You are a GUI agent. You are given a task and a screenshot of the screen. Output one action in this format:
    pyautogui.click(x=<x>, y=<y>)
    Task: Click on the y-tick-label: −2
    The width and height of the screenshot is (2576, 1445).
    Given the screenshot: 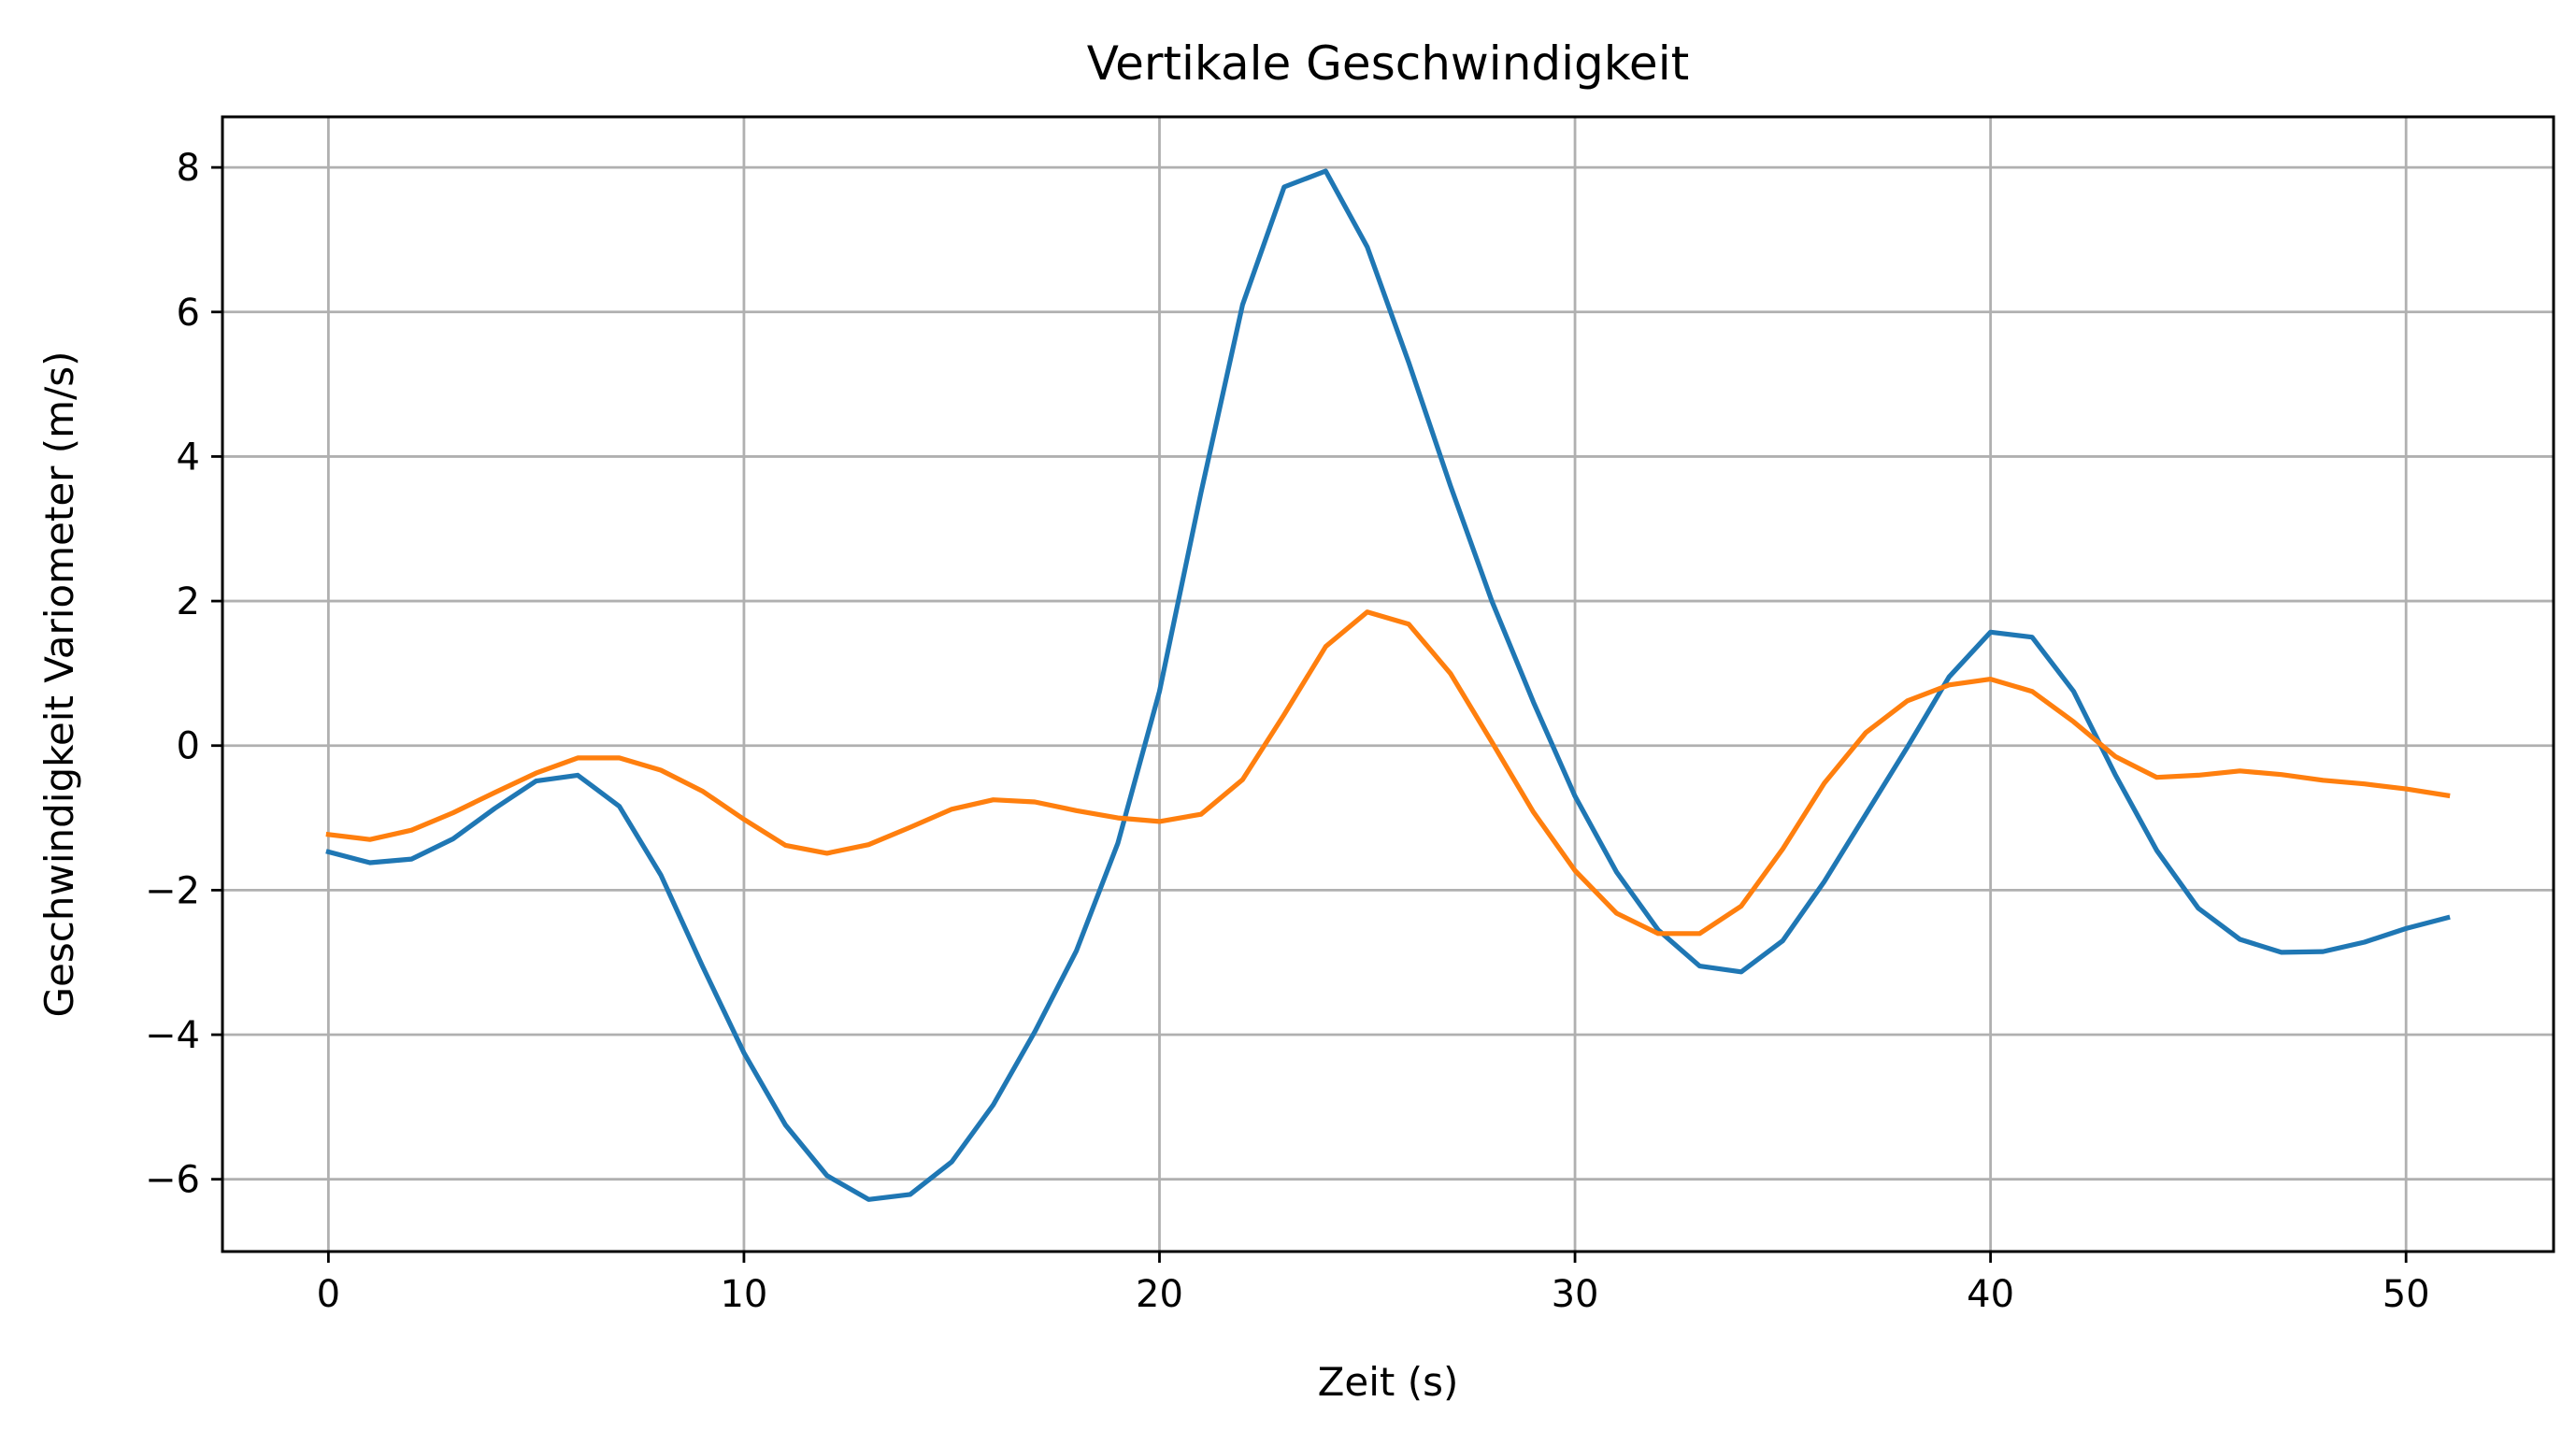 What is the action you would take?
    pyautogui.click(x=172, y=890)
    